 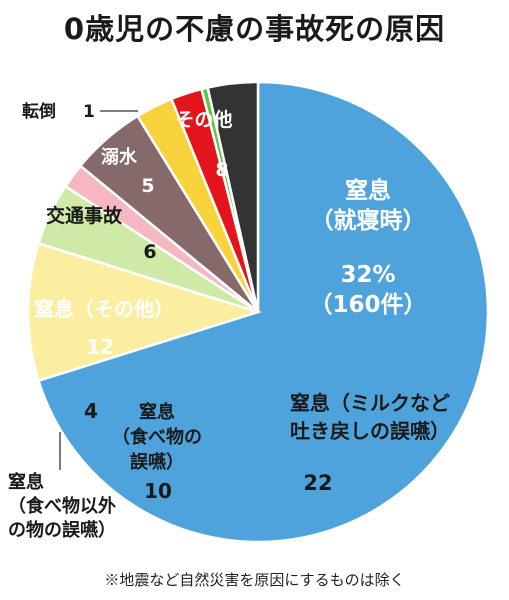 I want to click on slice-label: その他, so click(x=203, y=119).